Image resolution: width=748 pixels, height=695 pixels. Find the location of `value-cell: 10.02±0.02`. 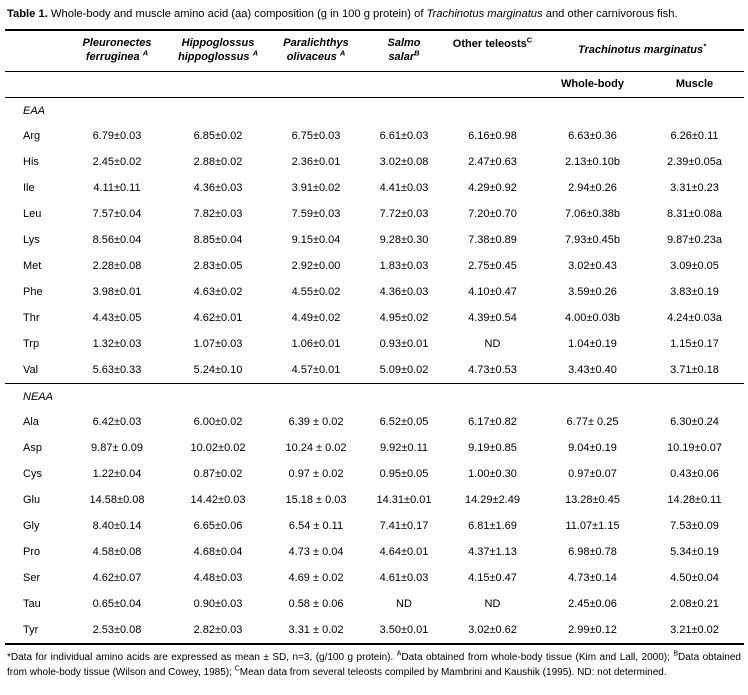

value-cell: 10.02±0.02 is located at coordinates (218, 448).